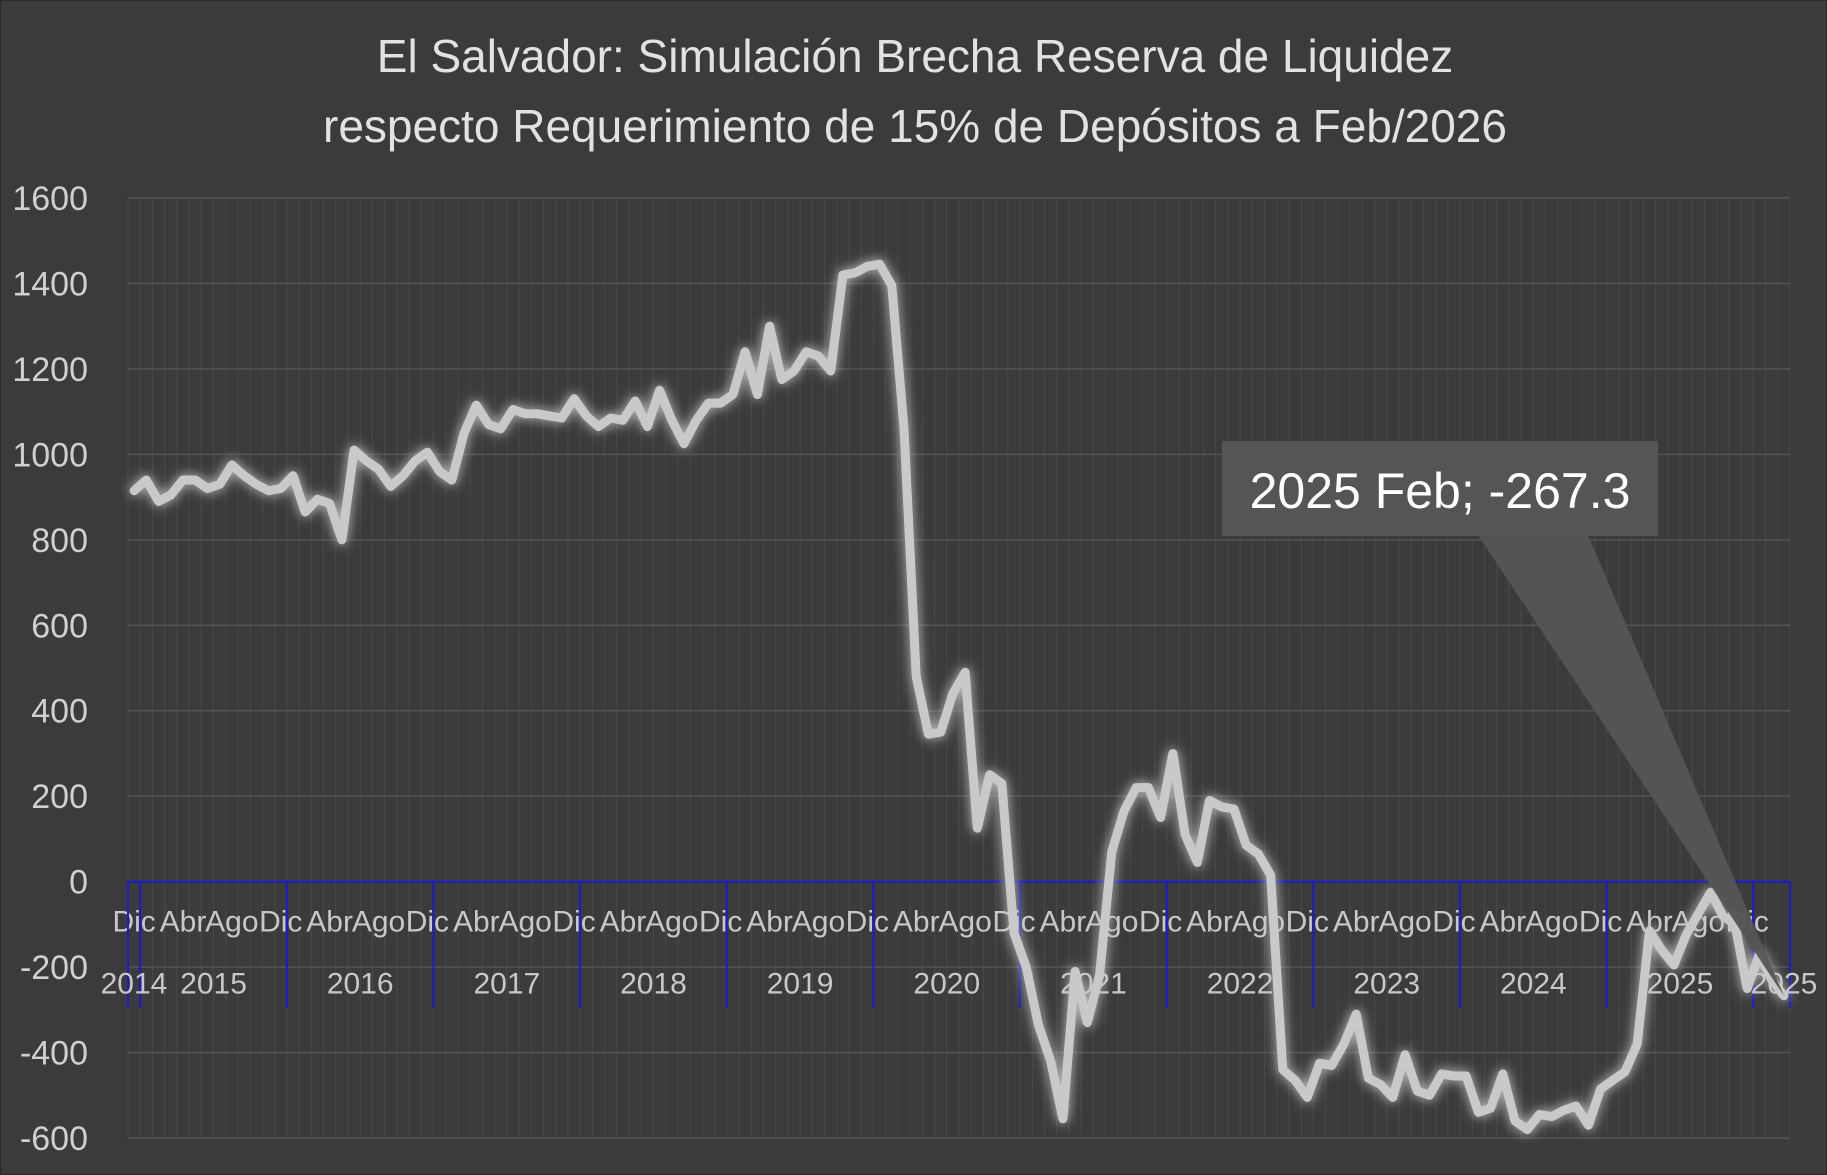  I want to click on y-tick-label: 1200, so click(50, 370).